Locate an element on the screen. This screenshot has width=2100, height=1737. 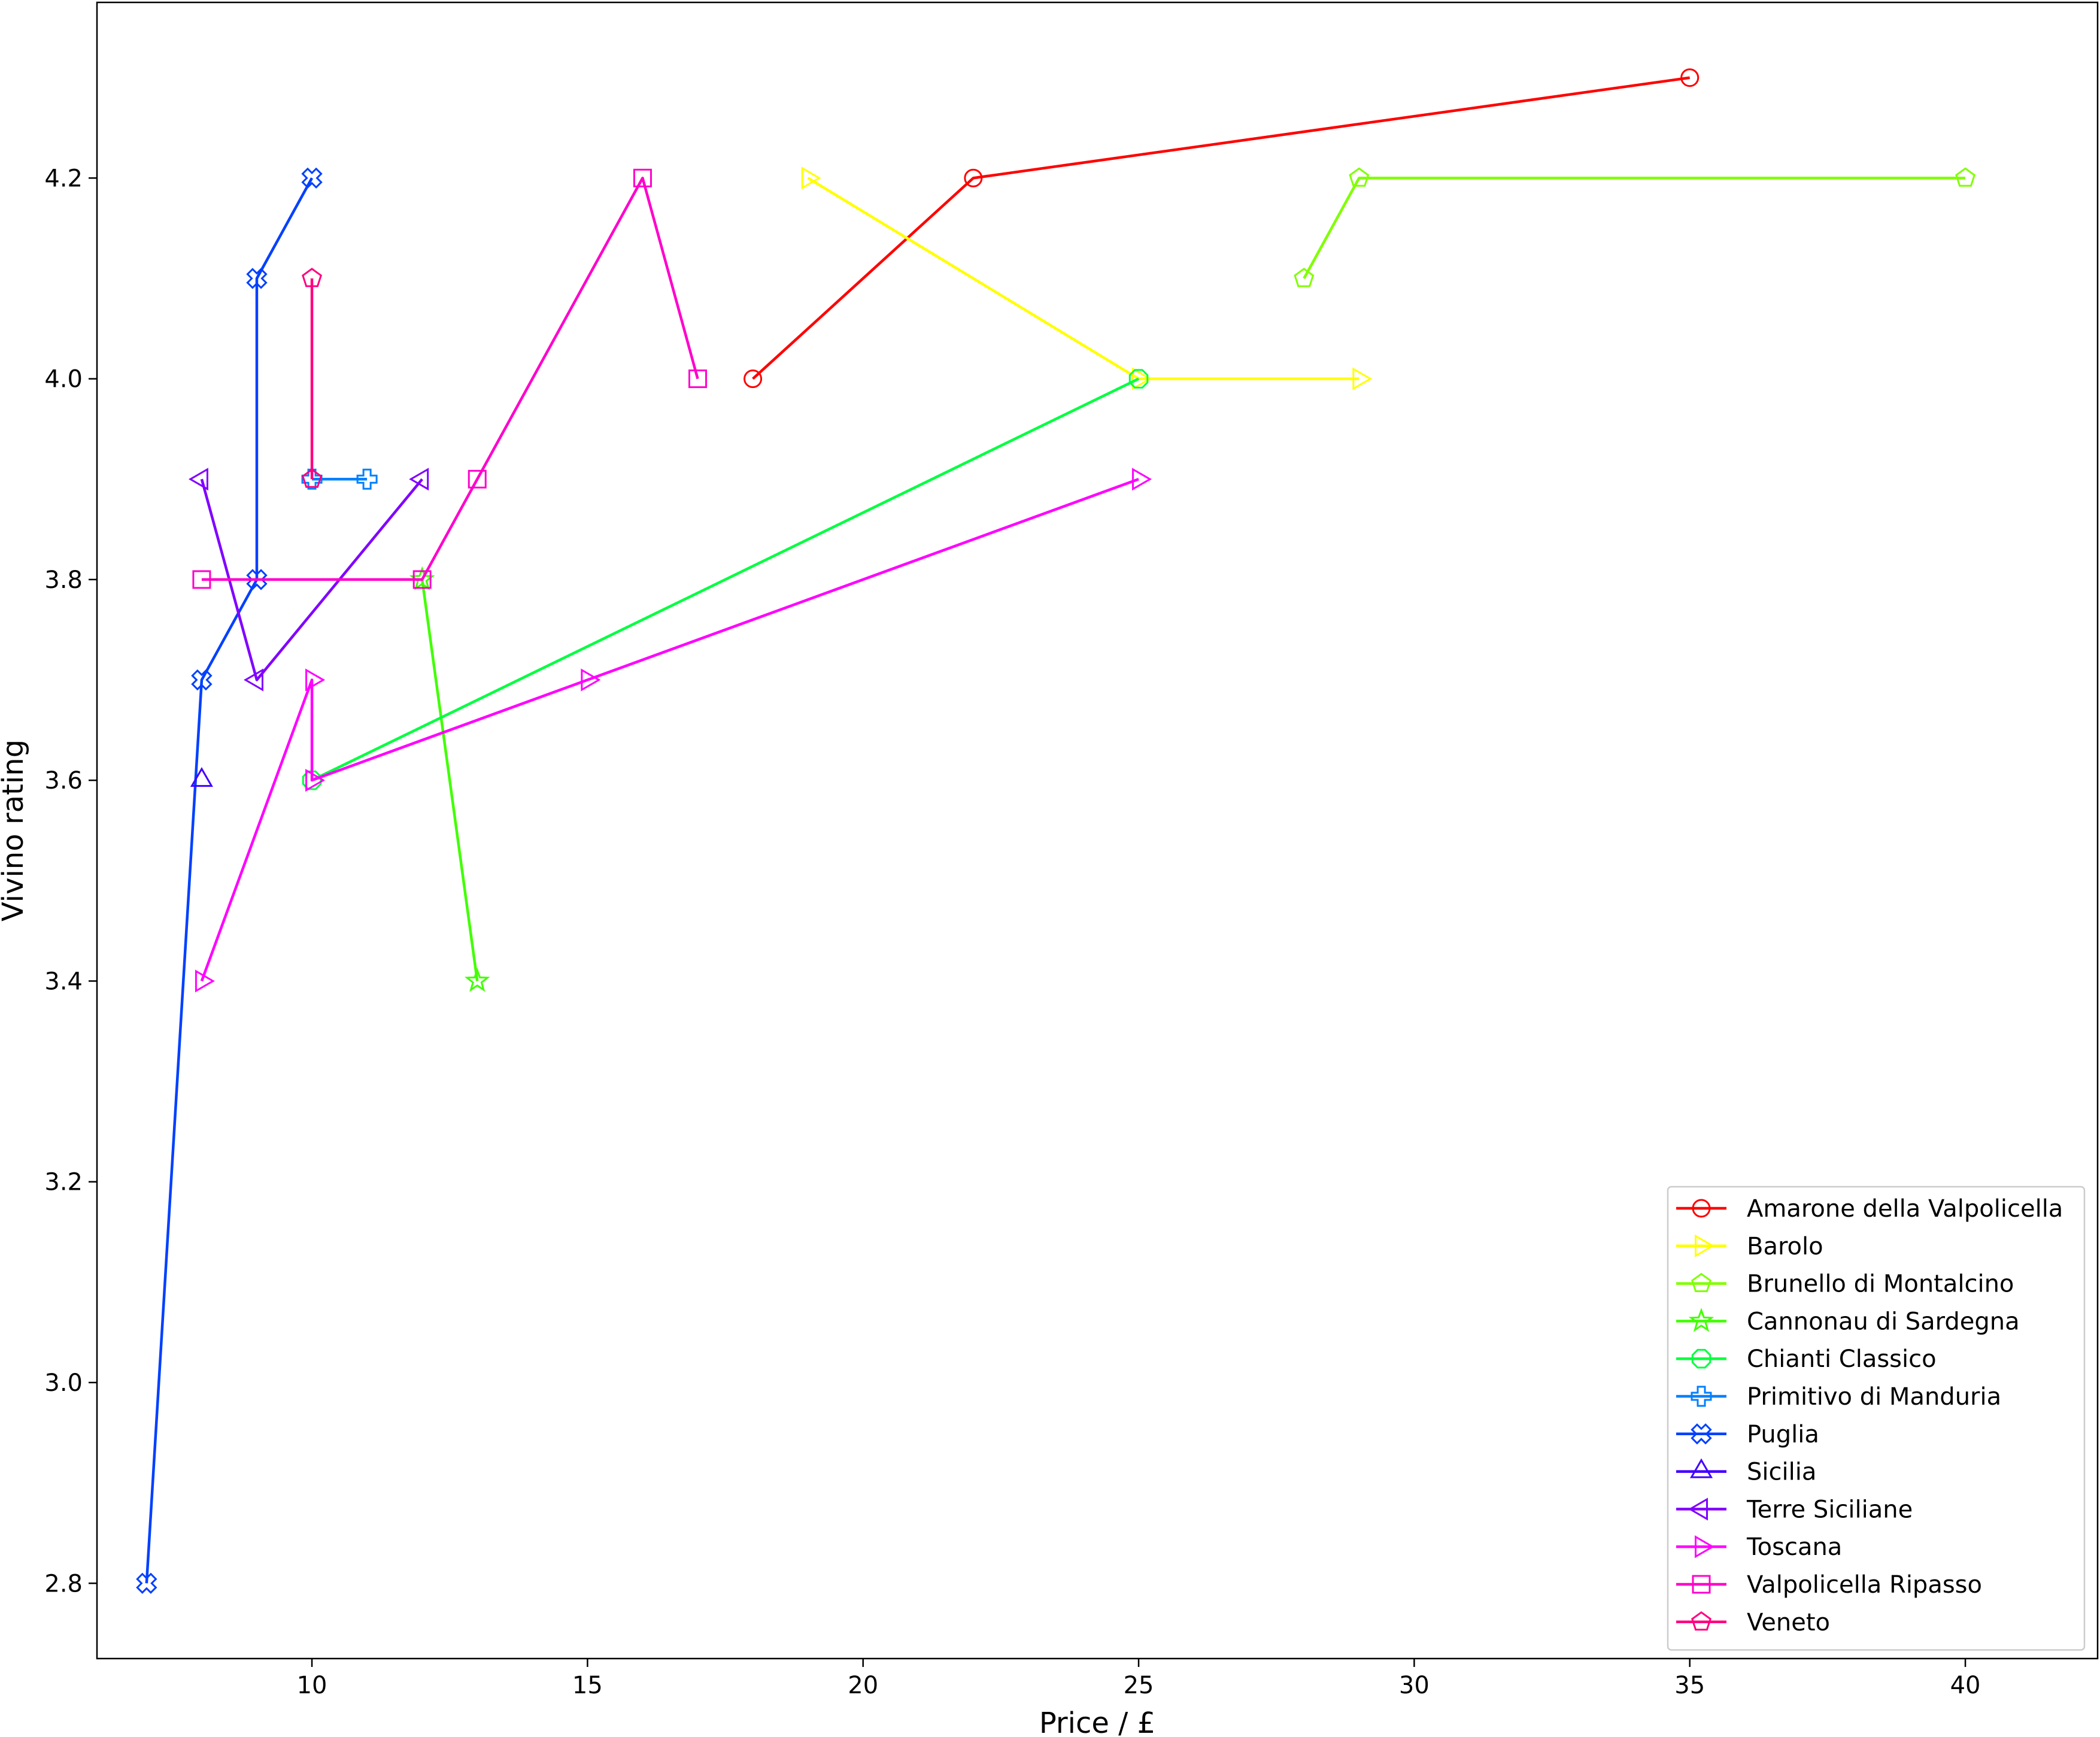
y-tick-label: 4.0 is located at coordinates (63, 379).